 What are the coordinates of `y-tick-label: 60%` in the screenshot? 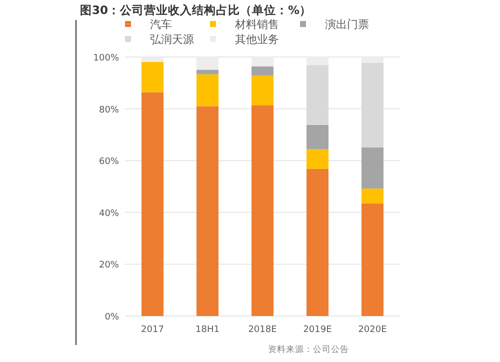 It's located at (109, 162).